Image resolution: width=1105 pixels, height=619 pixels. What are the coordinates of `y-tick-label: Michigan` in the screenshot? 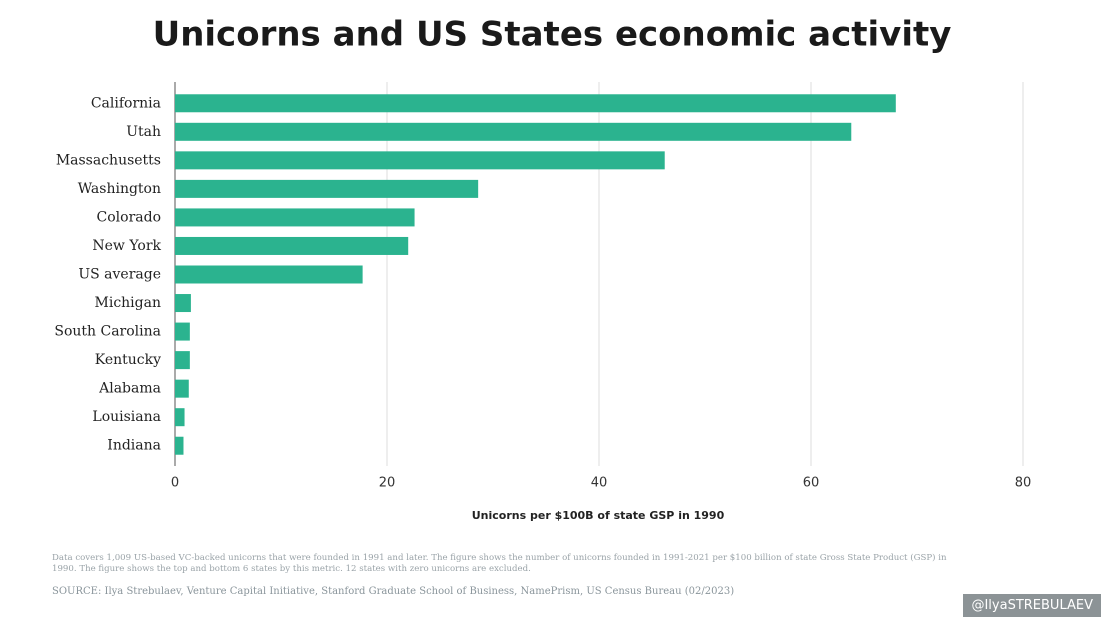 It's located at (128, 303).